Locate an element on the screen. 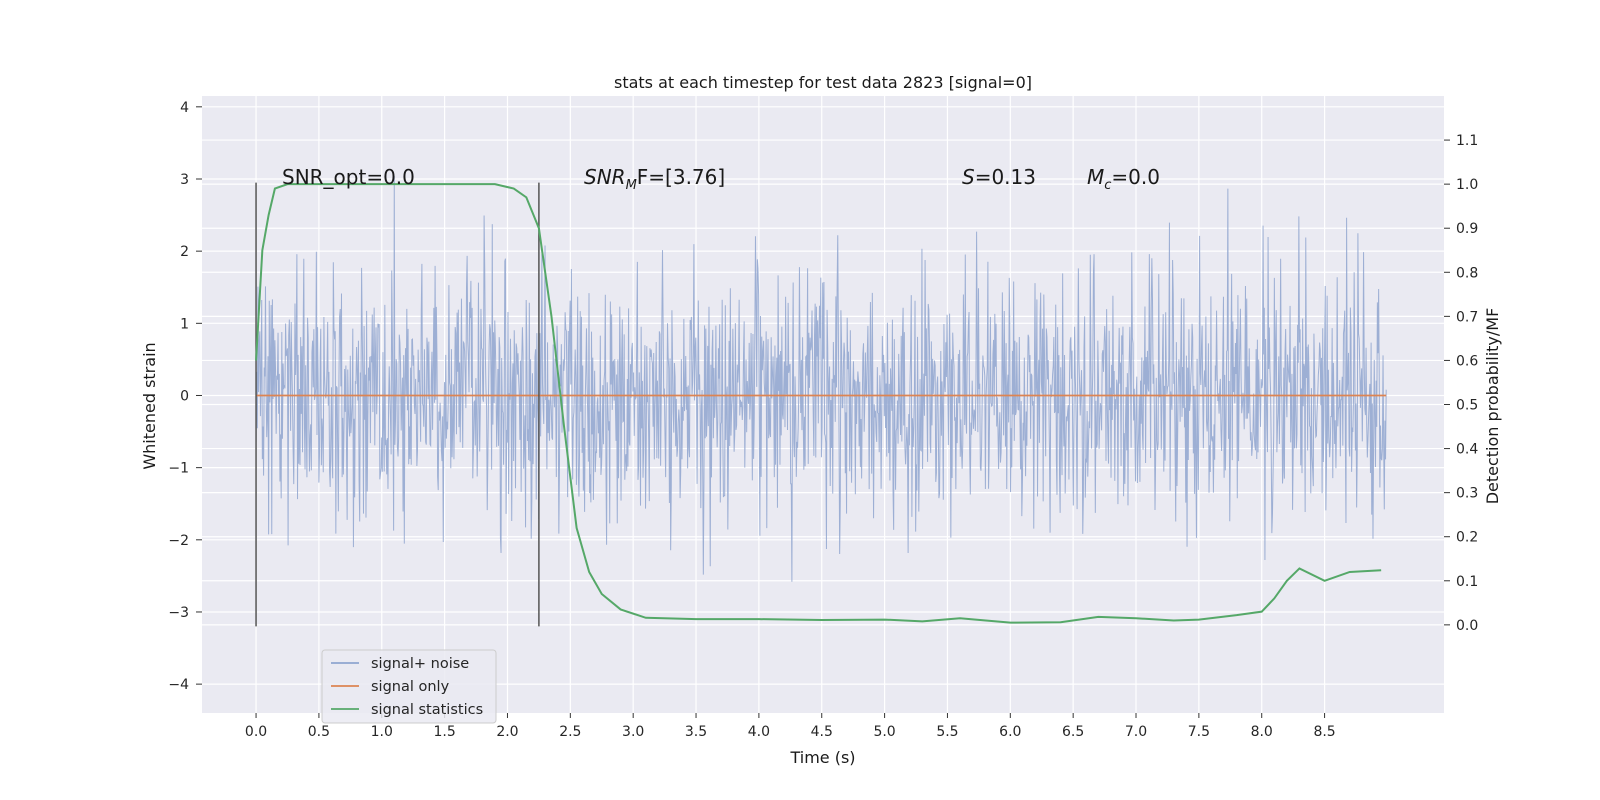 Image resolution: width=1600 pixels, height=800 pixels. x-tick-label: 0.0 is located at coordinates (256, 732).